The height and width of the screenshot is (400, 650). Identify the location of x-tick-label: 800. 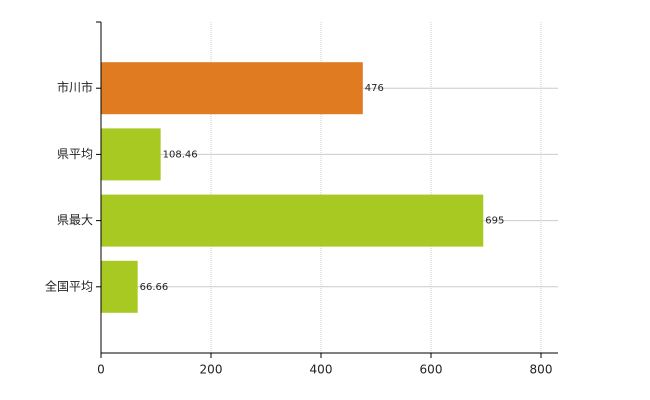
(541, 370).